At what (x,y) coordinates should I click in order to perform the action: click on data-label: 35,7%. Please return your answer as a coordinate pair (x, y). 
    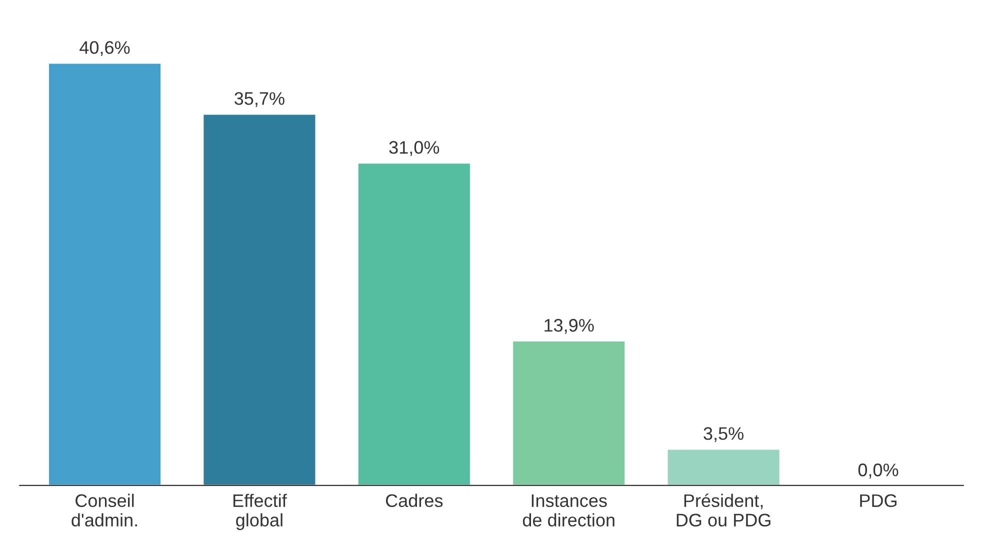
    Looking at the image, I should click on (259, 100).